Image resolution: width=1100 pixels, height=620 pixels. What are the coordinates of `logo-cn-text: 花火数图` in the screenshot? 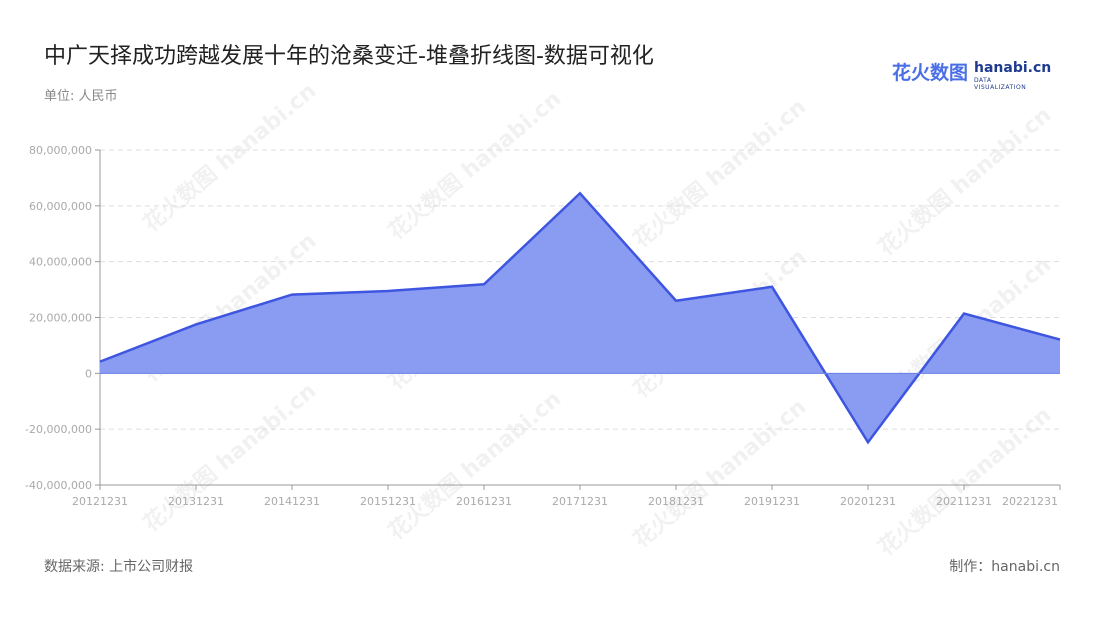 It's located at (930, 73).